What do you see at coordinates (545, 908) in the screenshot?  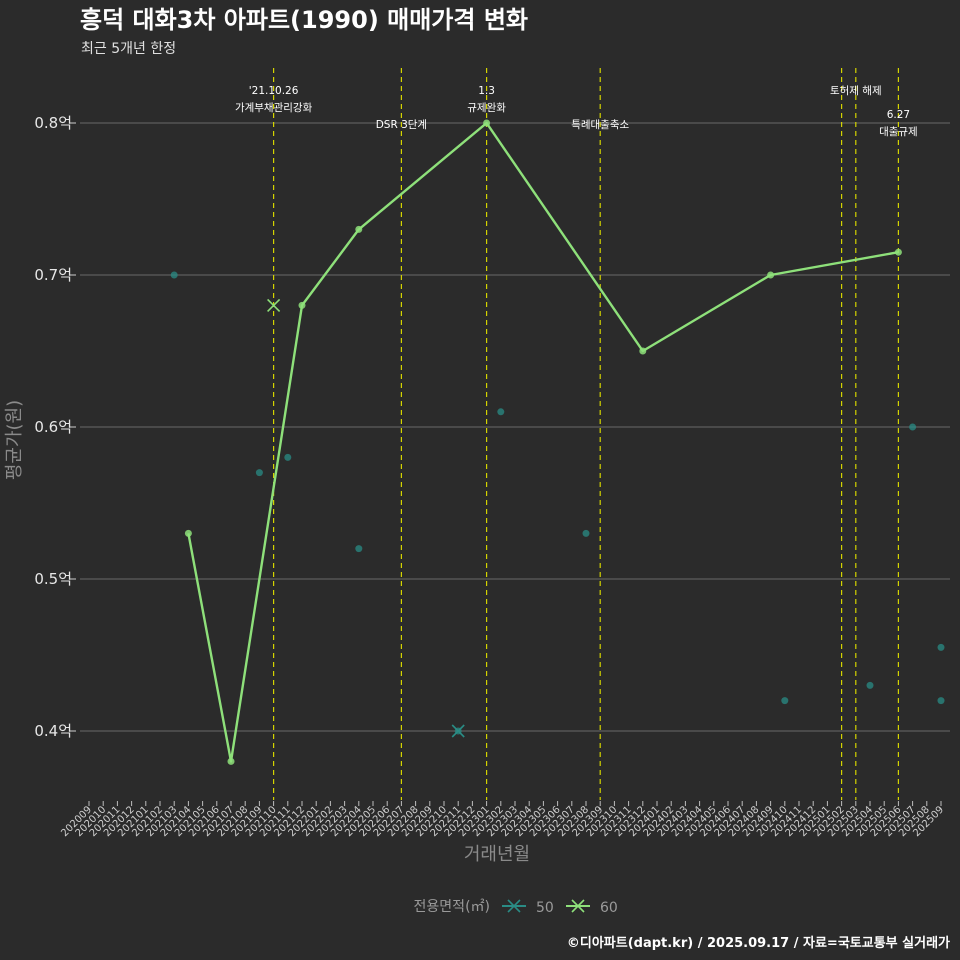 I see `legend-label: 50` at bounding box center [545, 908].